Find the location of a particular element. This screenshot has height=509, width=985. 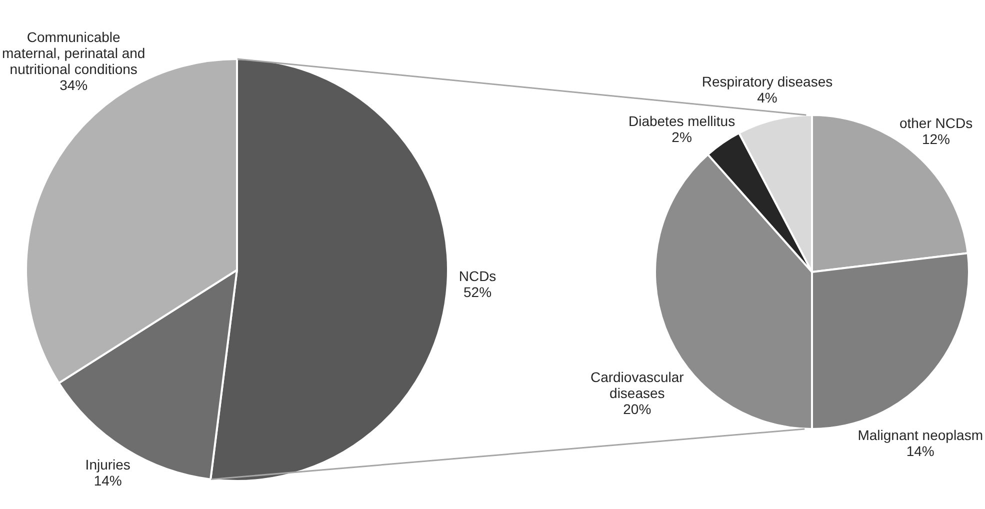

data-label: 4% is located at coordinates (767, 97).